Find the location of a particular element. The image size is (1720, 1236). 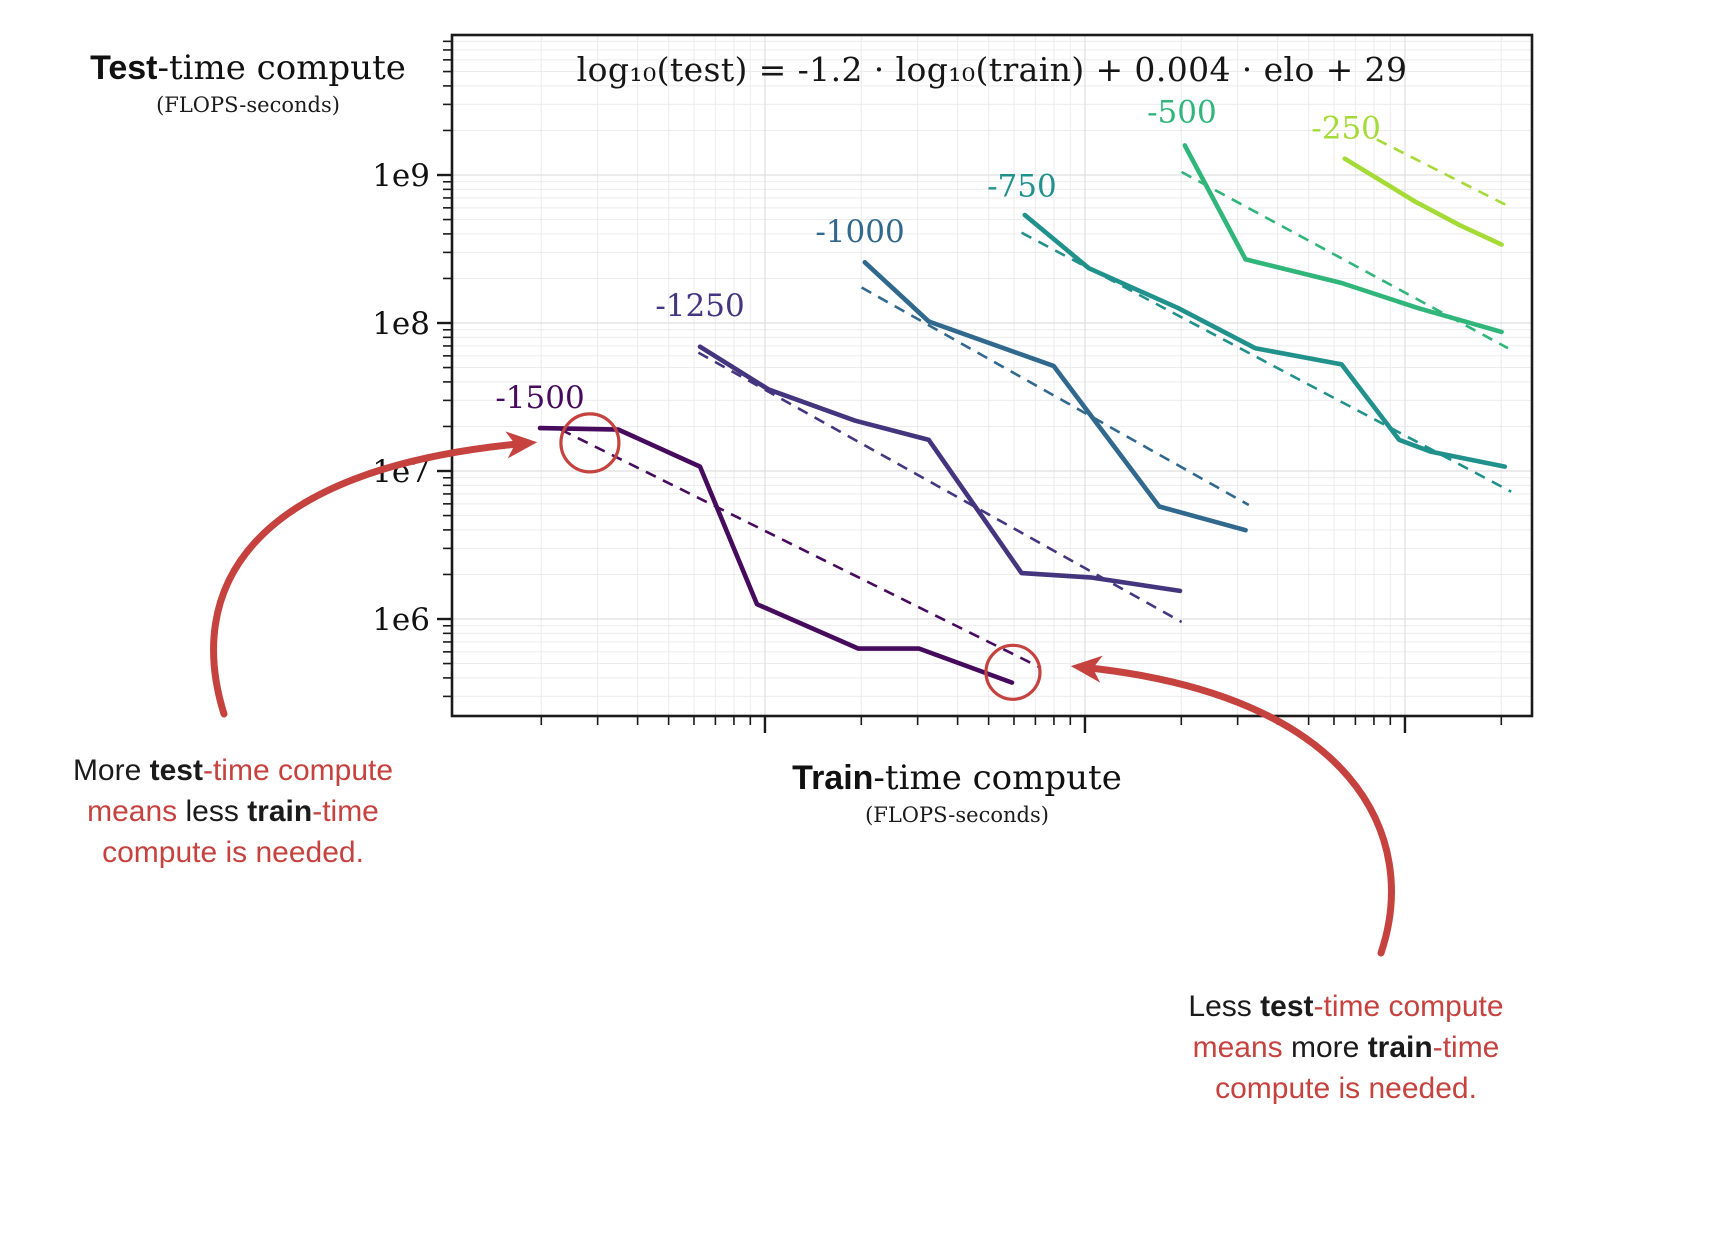

series-label: -500 is located at coordinates (1182, 112).